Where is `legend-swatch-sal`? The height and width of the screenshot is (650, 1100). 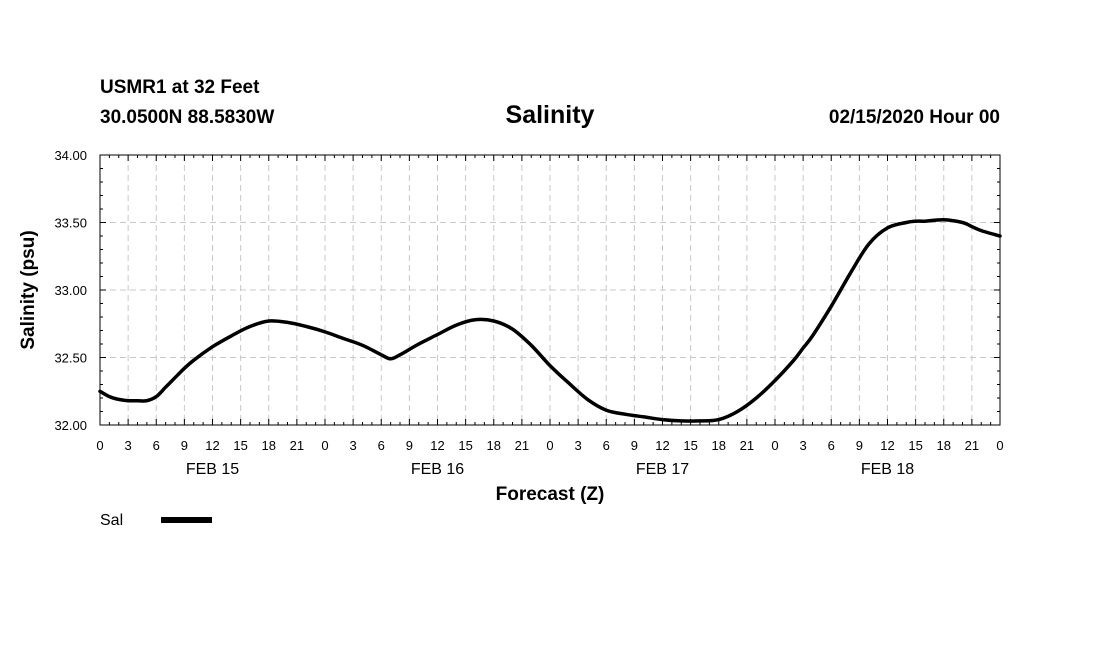 legend-swatch-sal is located at coordinates (186, 520).